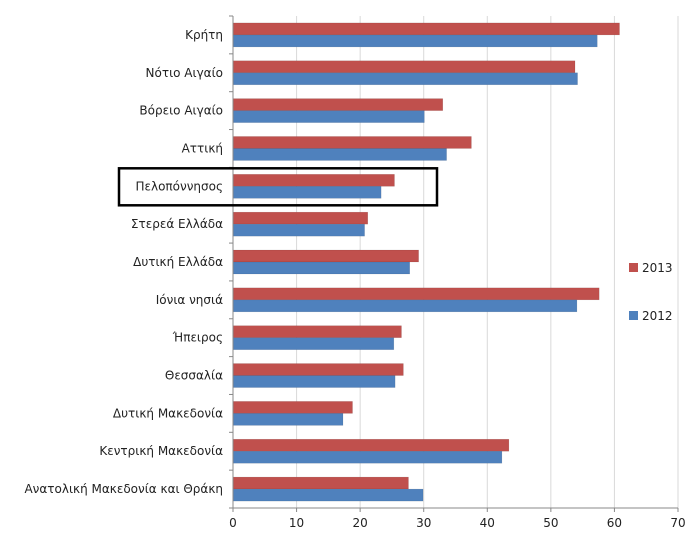 The image size is (687, 536). Describe the element at coordinates (123, 489) in the screenshot. I see `category-label: Ανατολική Μακεδονία και Θράκη` at that location.